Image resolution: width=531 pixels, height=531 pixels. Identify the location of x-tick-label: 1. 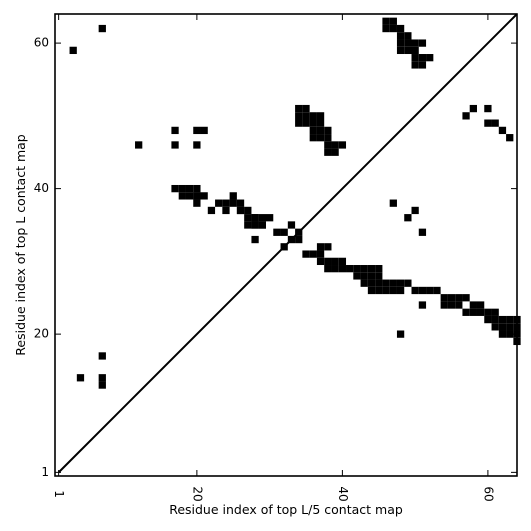
(59, 494).